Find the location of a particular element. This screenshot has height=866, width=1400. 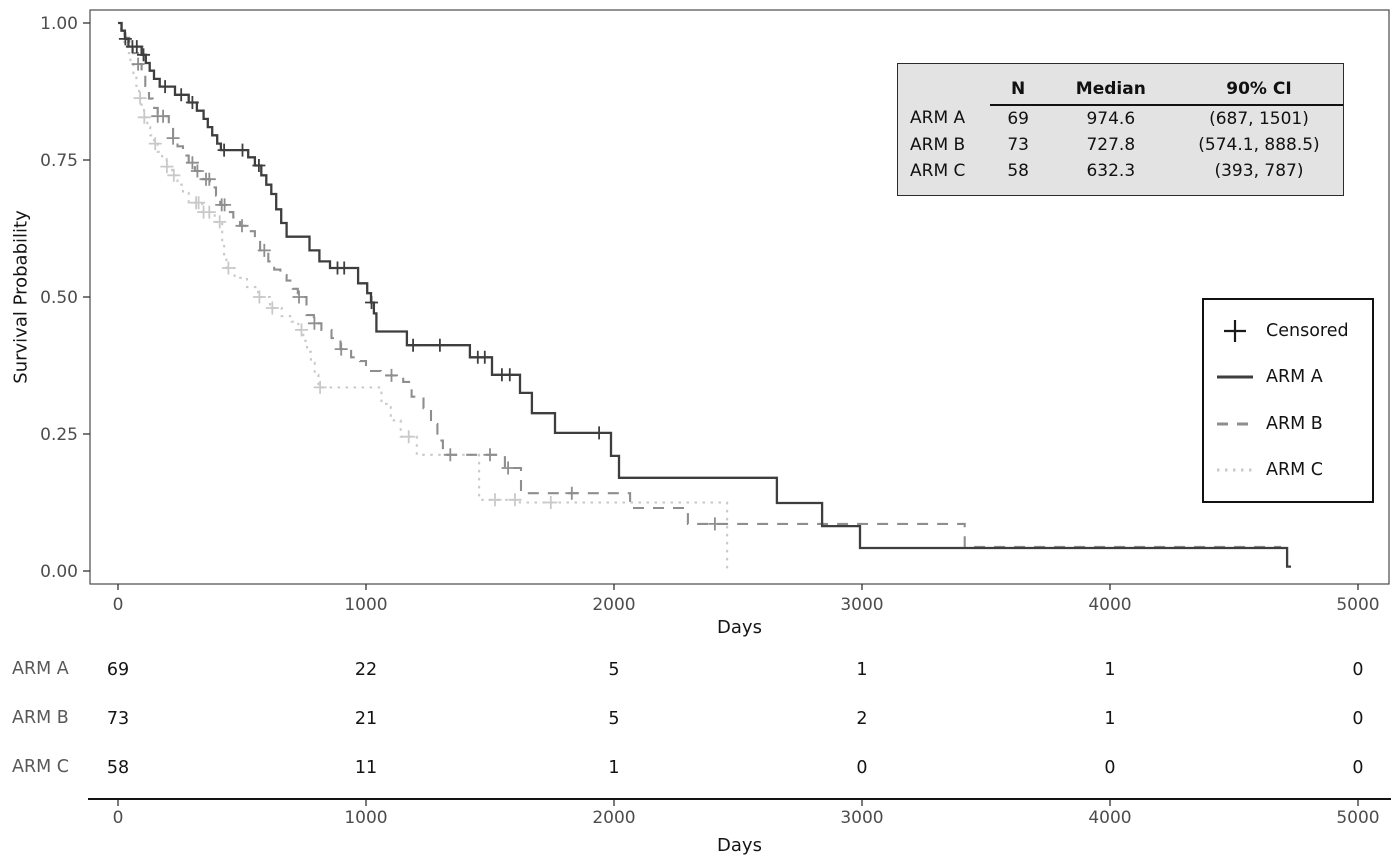

legend-item-censored: Censored is located at coordinates (1288, 331).